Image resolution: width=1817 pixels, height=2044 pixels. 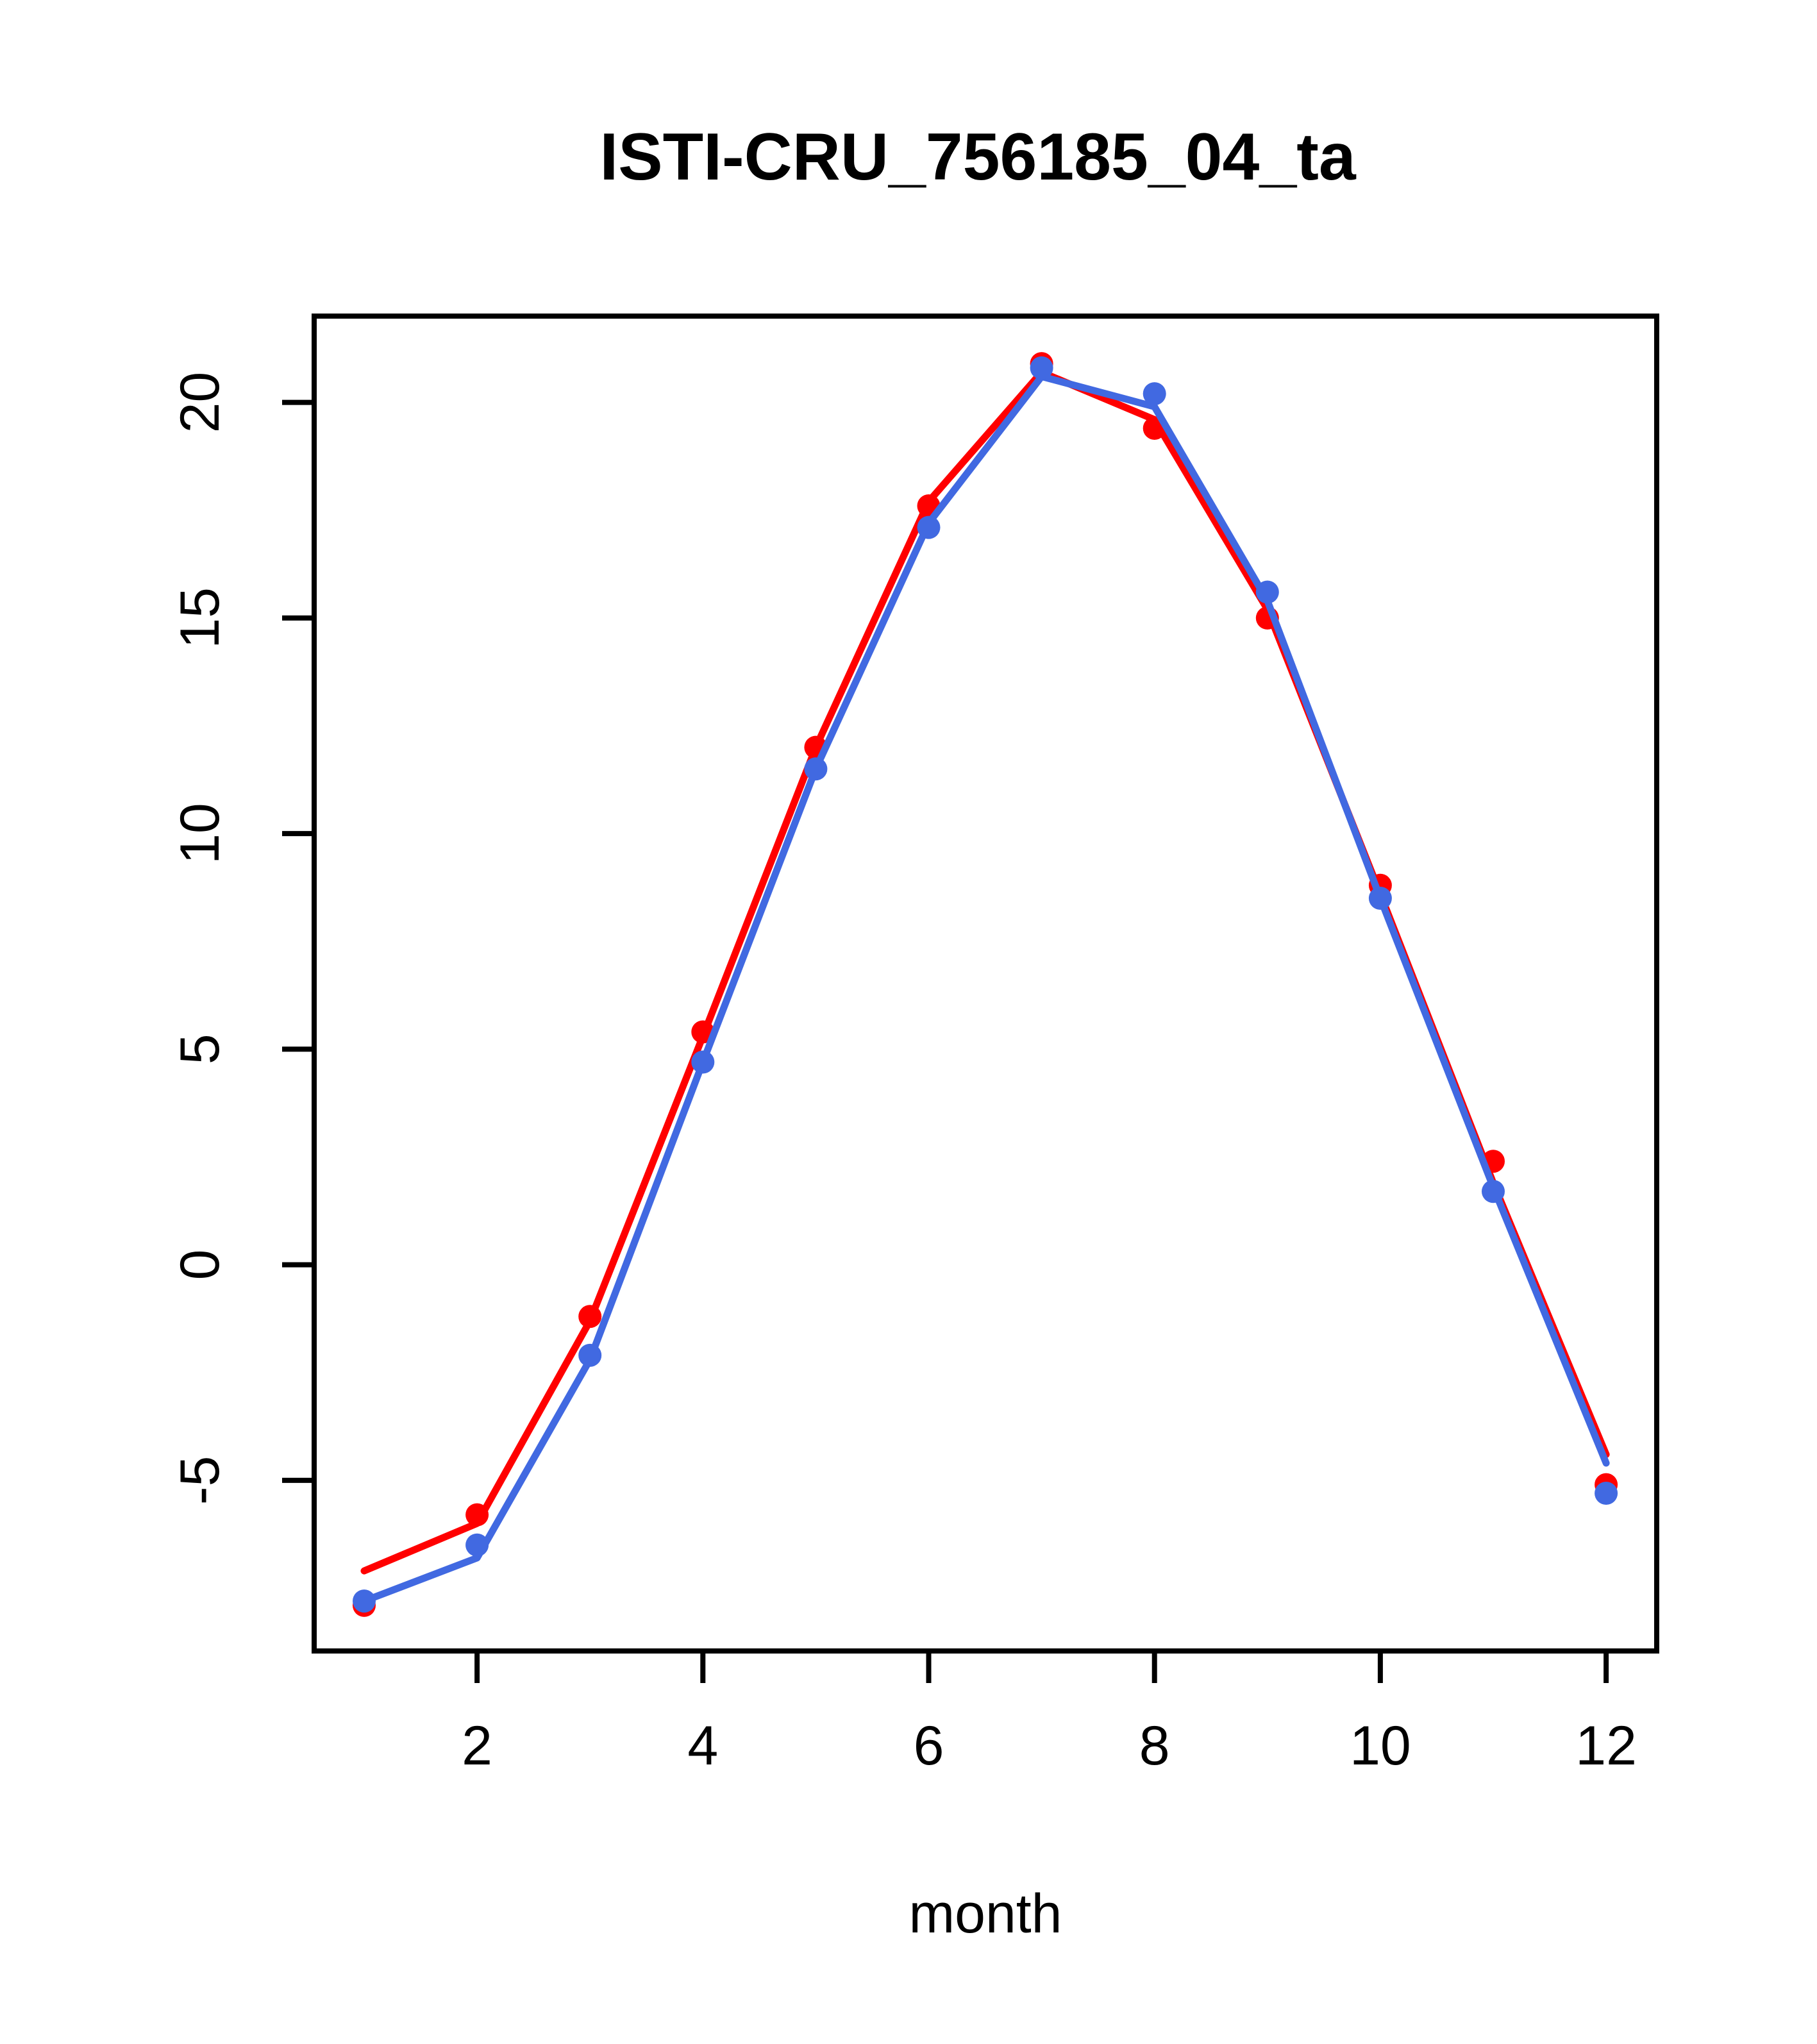 I want to click on x-axis-label: month, so click(x=985, y=1914).